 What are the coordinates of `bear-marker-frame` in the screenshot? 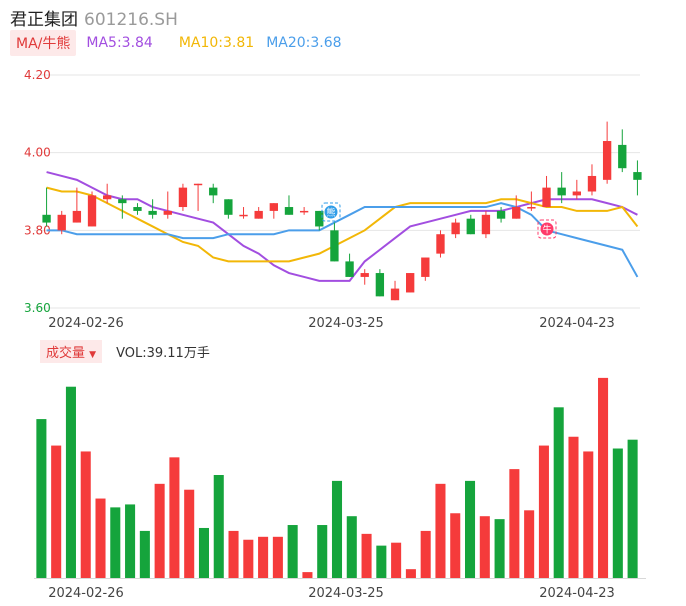 It's located at (331, 212).